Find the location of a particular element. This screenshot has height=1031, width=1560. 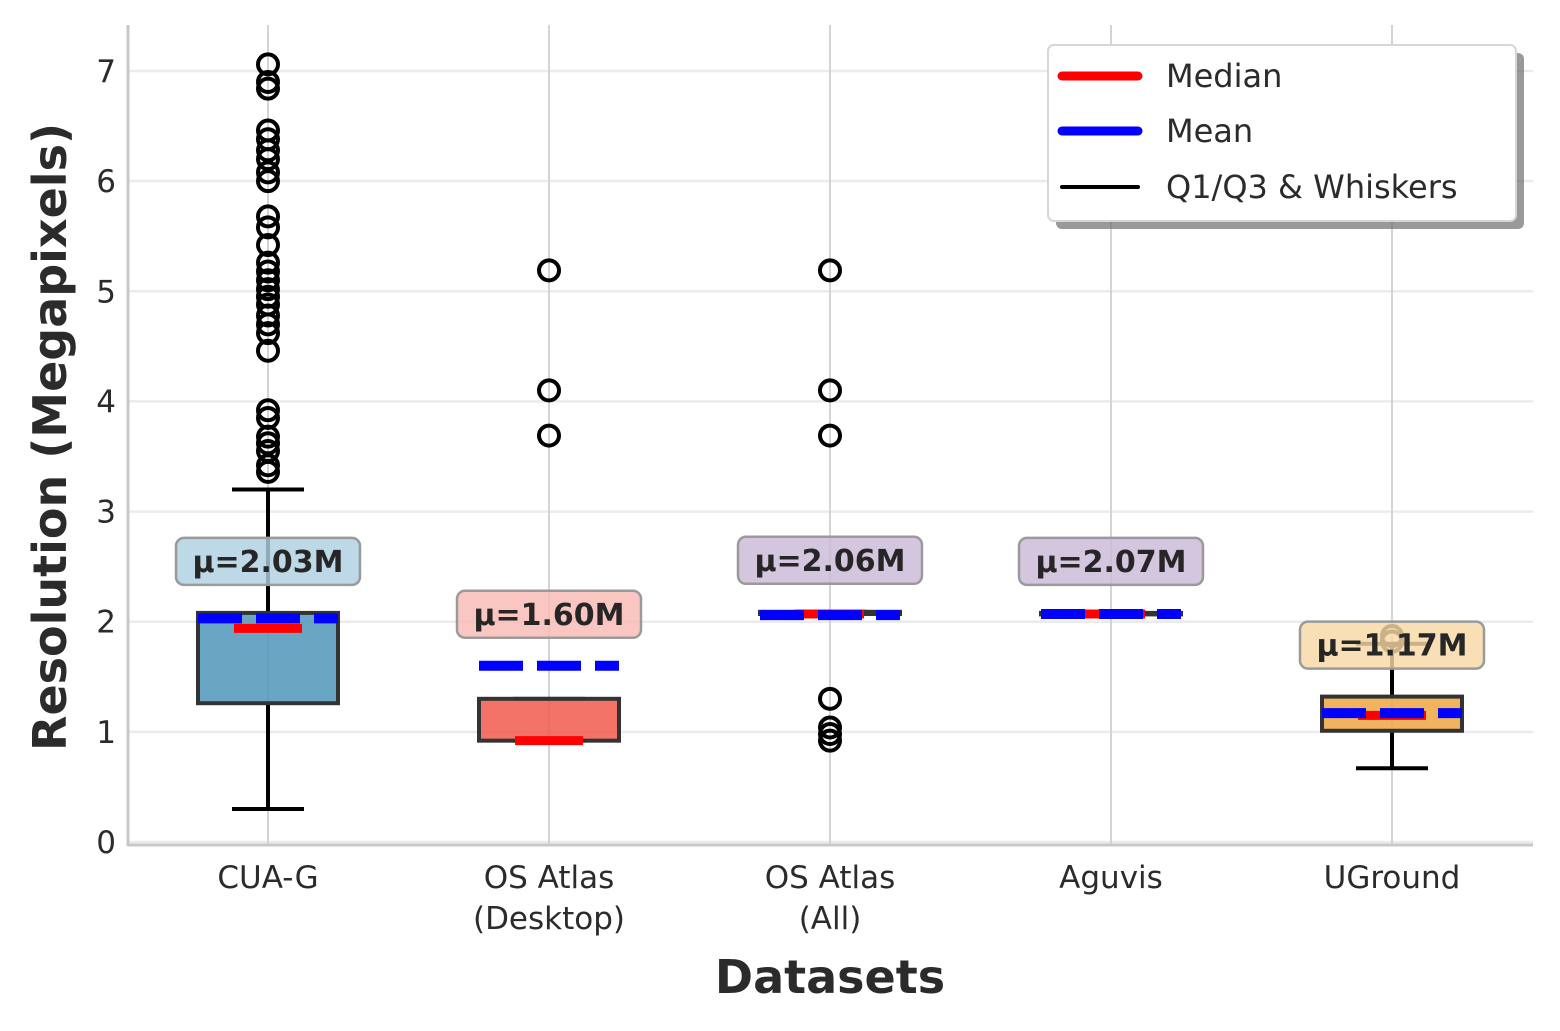

x-tick-label-line: CUA-G is located at coordinates (267, 878).